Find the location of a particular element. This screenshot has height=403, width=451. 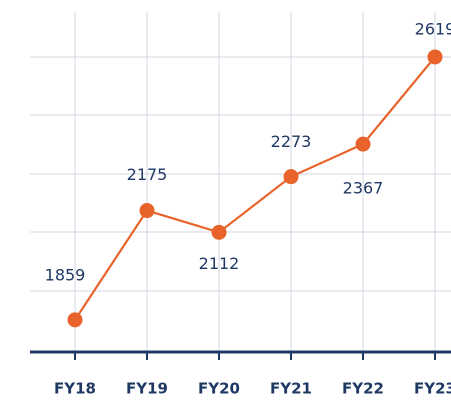

data-label: 2175 is located at coordinates (147, 174).